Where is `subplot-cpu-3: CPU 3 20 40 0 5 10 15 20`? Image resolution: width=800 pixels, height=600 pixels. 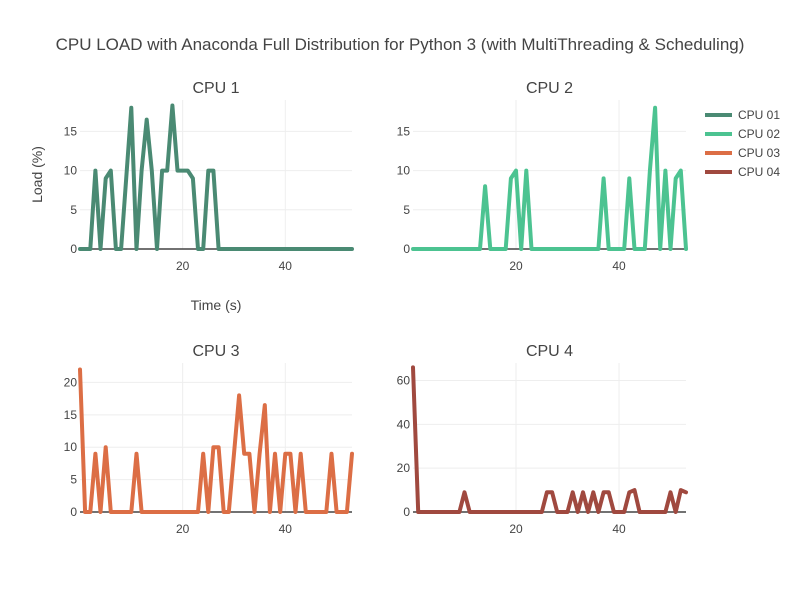
subplot-cpu-3: CPU 3 20 40 0 5 10 15 20 is located at coordinates (209, 439).